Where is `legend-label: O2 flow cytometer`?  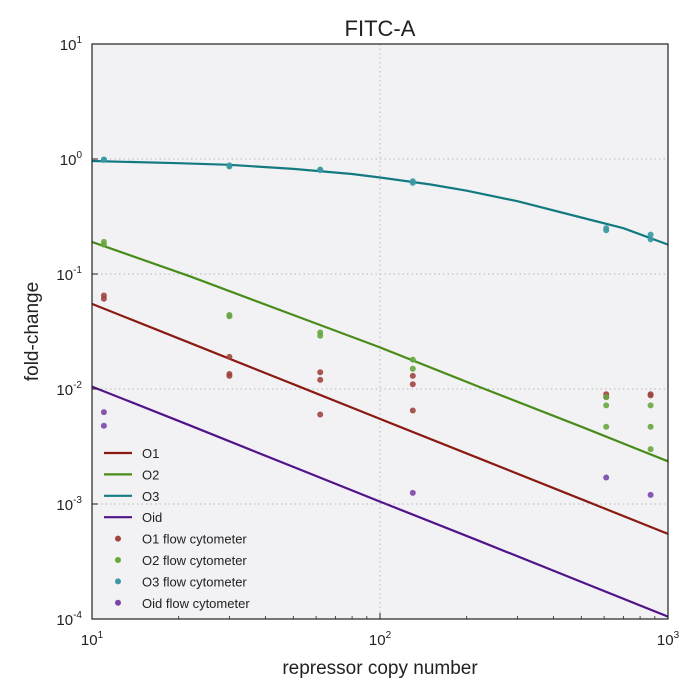
legend-label: O2 flow cytometer is located at coordinates (194, 560).